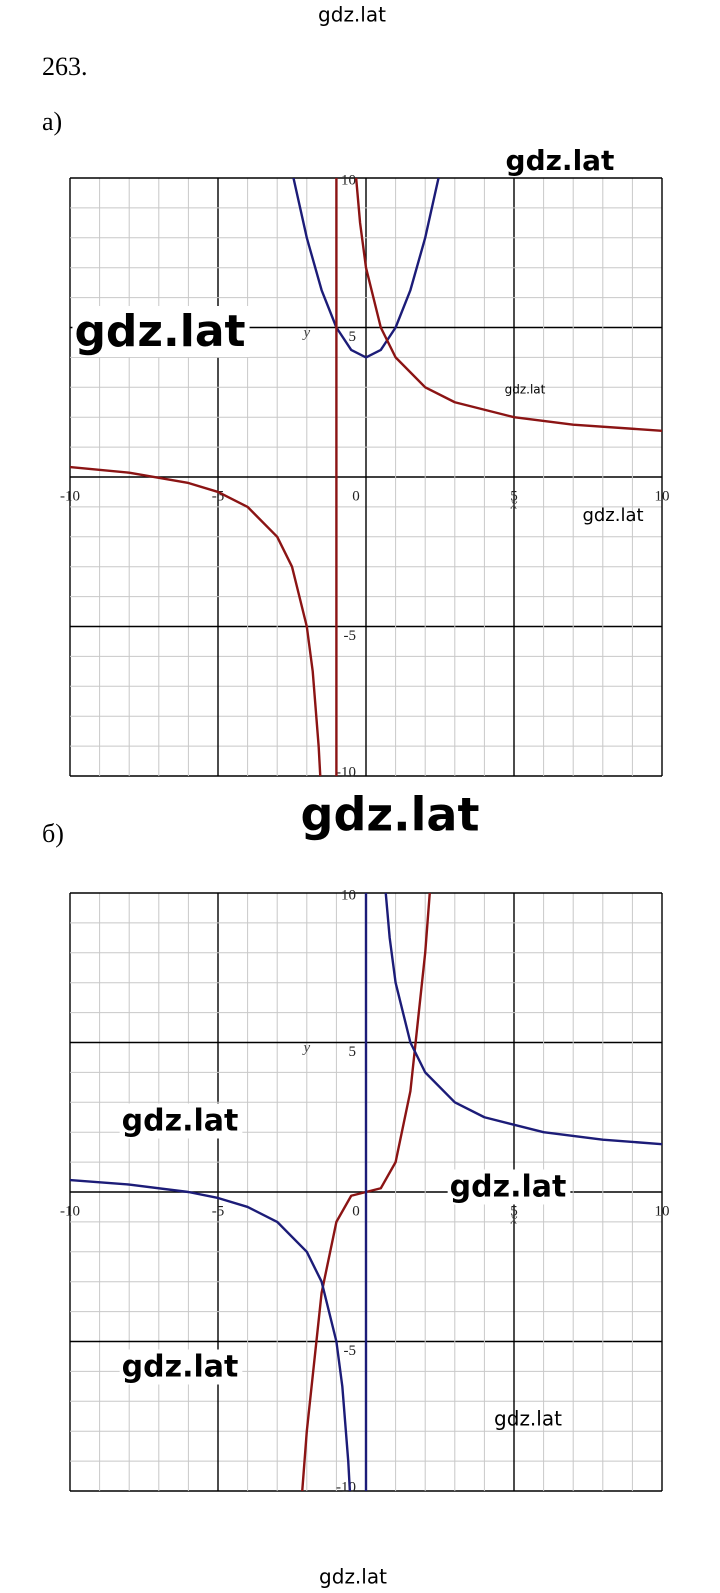 The width and height of the screenshot is (720, 1593). What do you see at coordinates (218, 1211) in the screenshot?
I see `x-tick-label: -5` at bounding box center [218, 1211].